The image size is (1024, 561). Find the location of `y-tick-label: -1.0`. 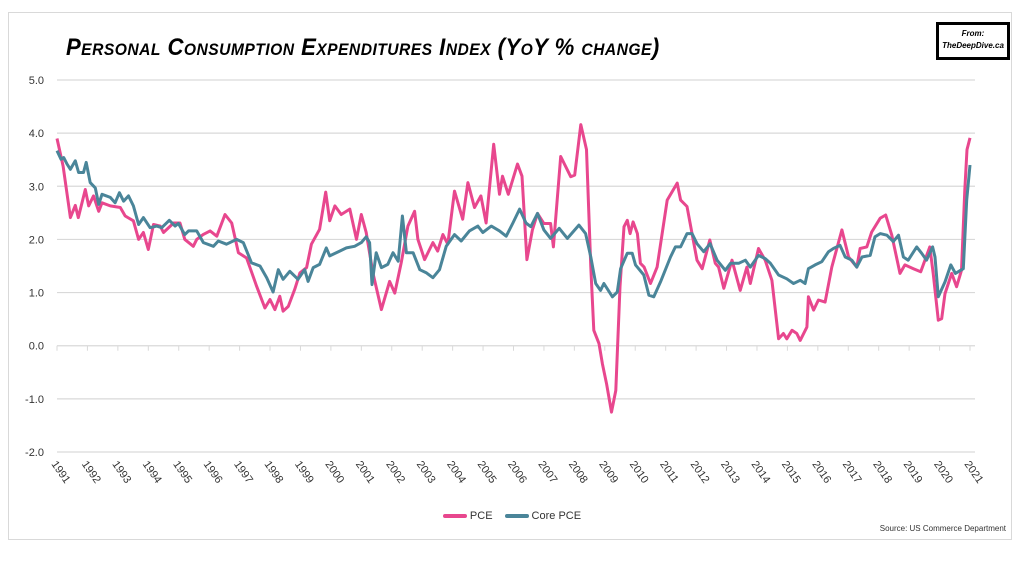

y-tick-label: -1.0 is located at coordinates (34, 400).